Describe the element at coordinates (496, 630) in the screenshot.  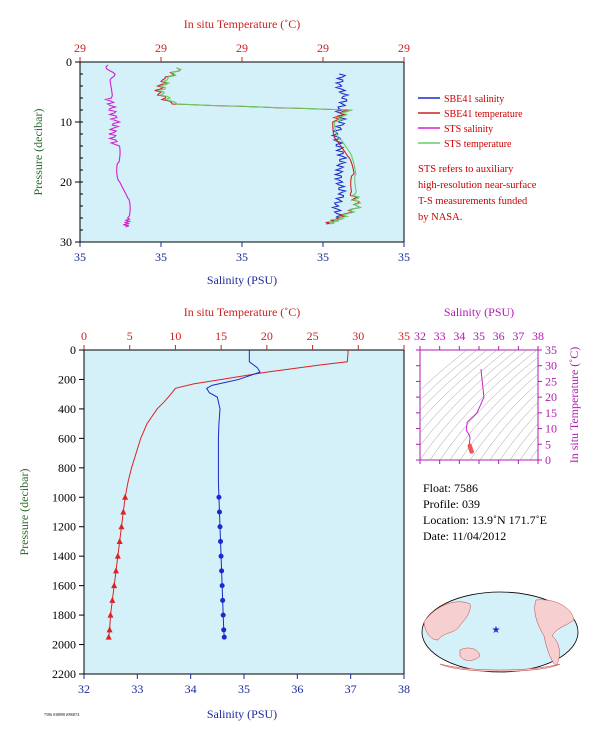
I see `float-location-star-icon: ★` at that location.